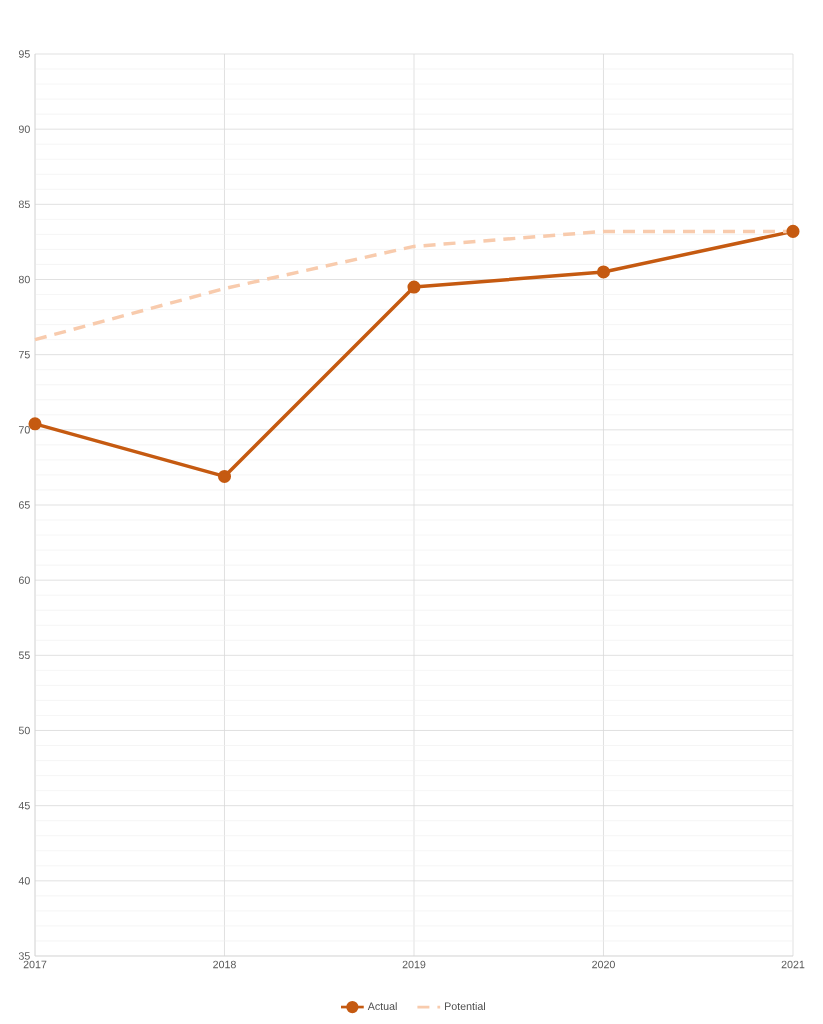 The height and width of the screenshot is (1024, 823). What do you see at coordinates (24, 730) in the screenshot?
I see `y-tick-label: 50` at bounding box center [24, 730].